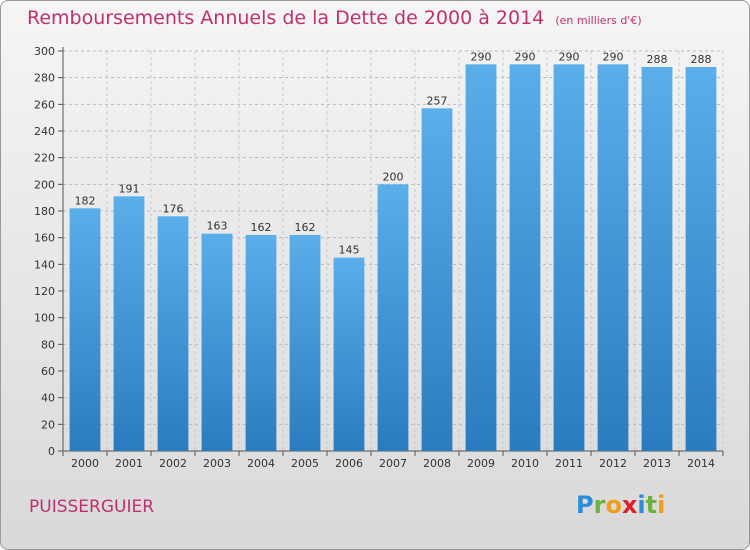 This screenshot has width=750, height=550. I want to click on y-tick-label-100: 100, so click(44, 318).